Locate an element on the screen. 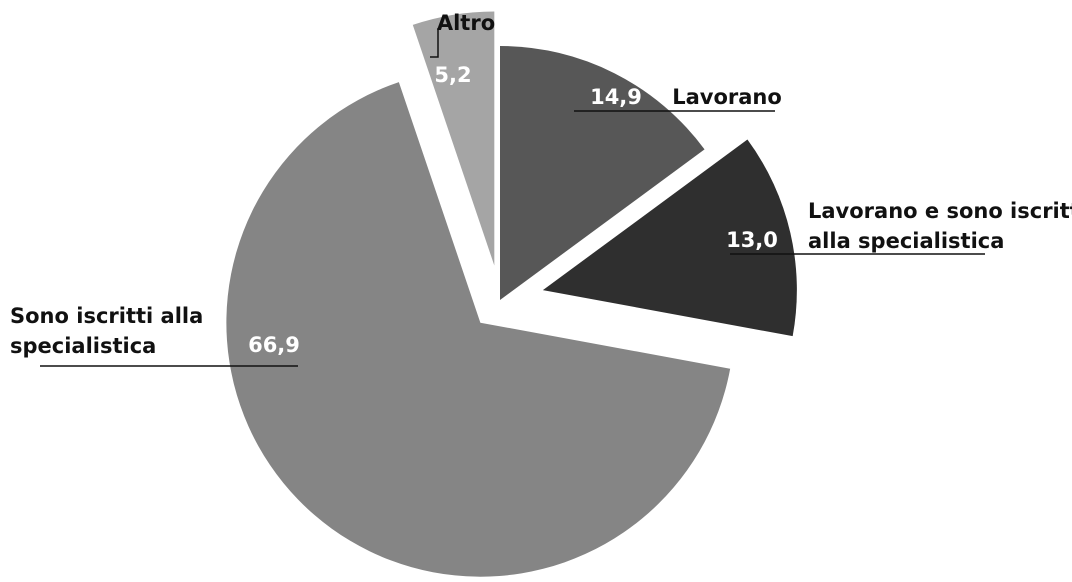 Image resolution: width=1072 pixels, height=582 pixels. slice-category-label: Lavorano is located at coordinates (727, 97).